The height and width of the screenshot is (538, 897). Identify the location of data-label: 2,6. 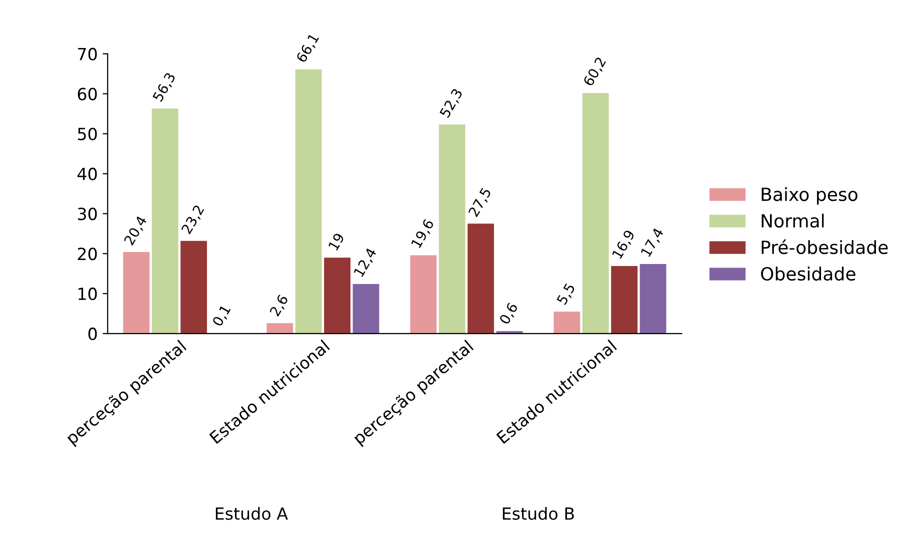
(279, 306).